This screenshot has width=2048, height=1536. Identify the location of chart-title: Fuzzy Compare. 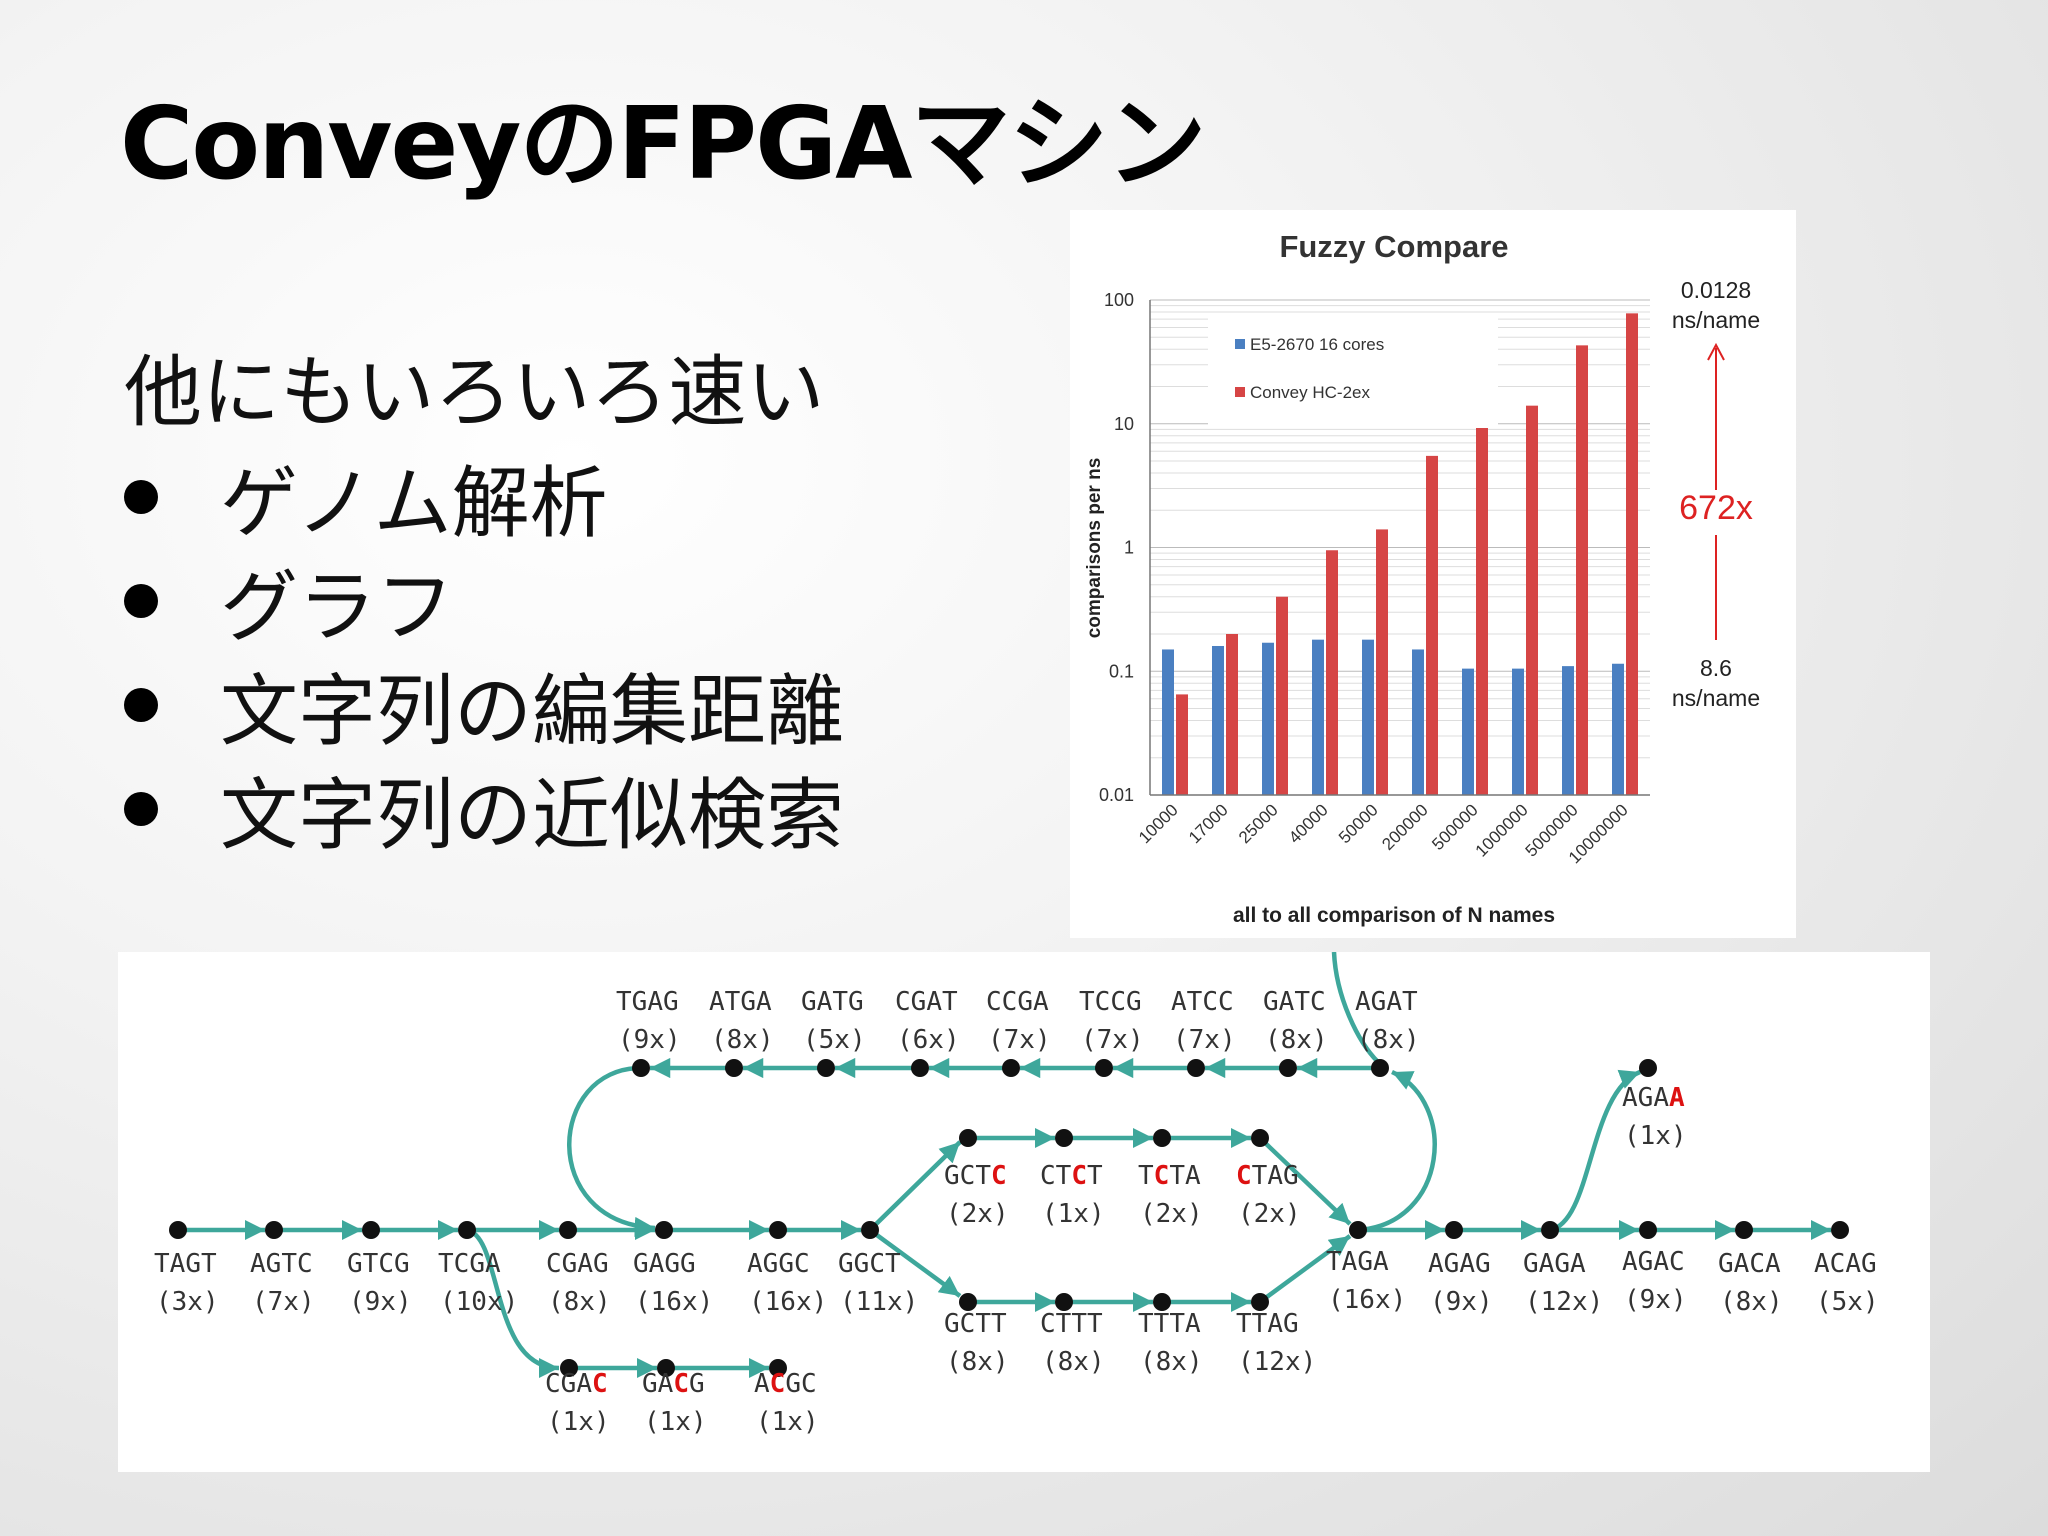
(1393, 246).